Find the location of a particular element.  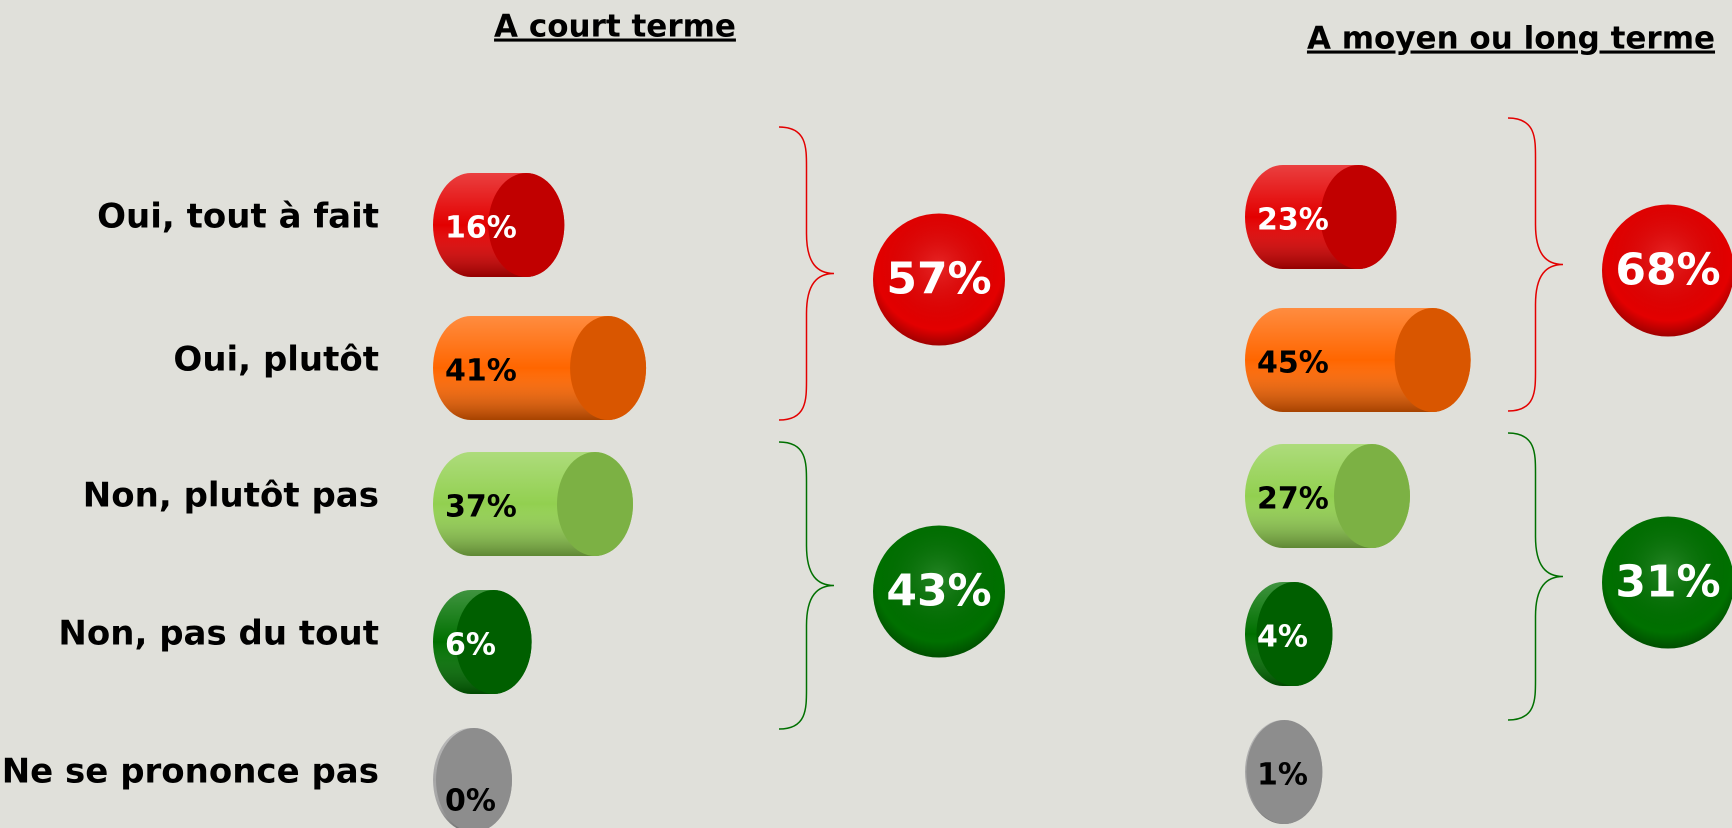

value-label: 23% is located at coordinates (1293, 220).